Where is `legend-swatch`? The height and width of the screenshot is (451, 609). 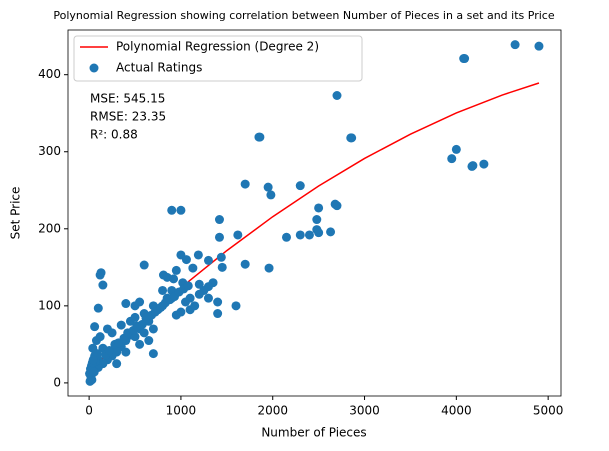
legend-swatch is located at coordinates (94, 68).